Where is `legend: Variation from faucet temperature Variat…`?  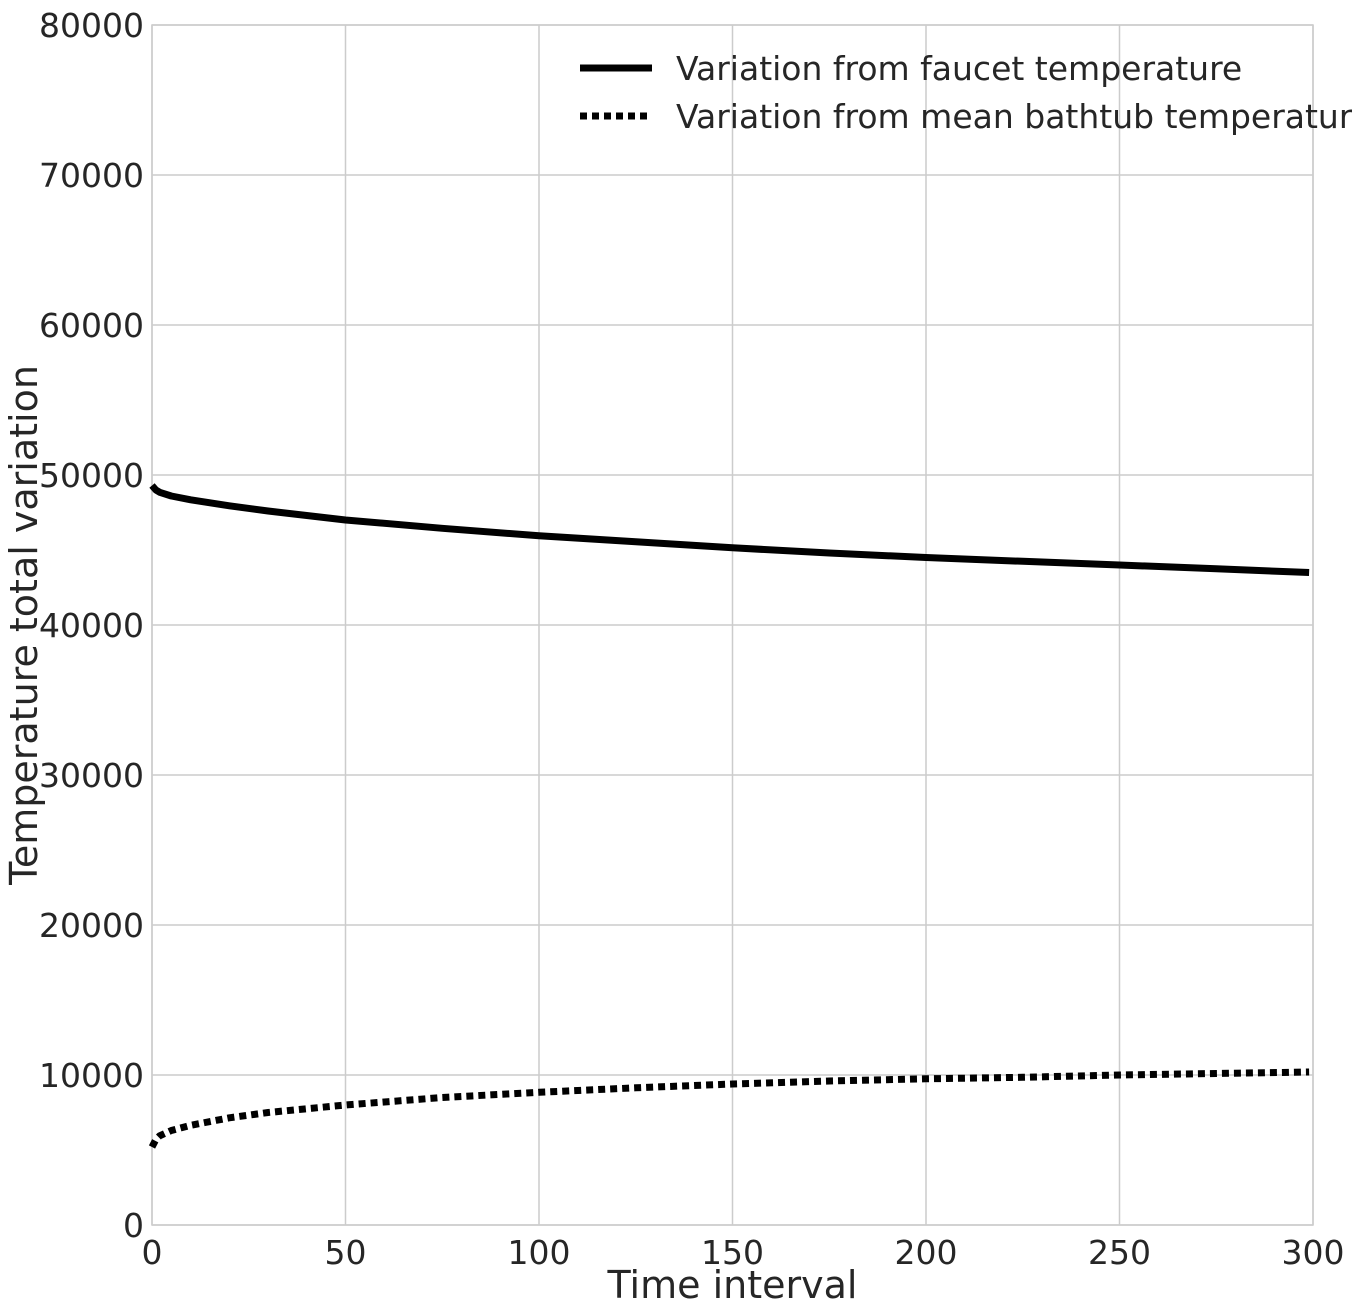
legend: Variation from faucet temperature Variat… is located at coordinates (966, 92).